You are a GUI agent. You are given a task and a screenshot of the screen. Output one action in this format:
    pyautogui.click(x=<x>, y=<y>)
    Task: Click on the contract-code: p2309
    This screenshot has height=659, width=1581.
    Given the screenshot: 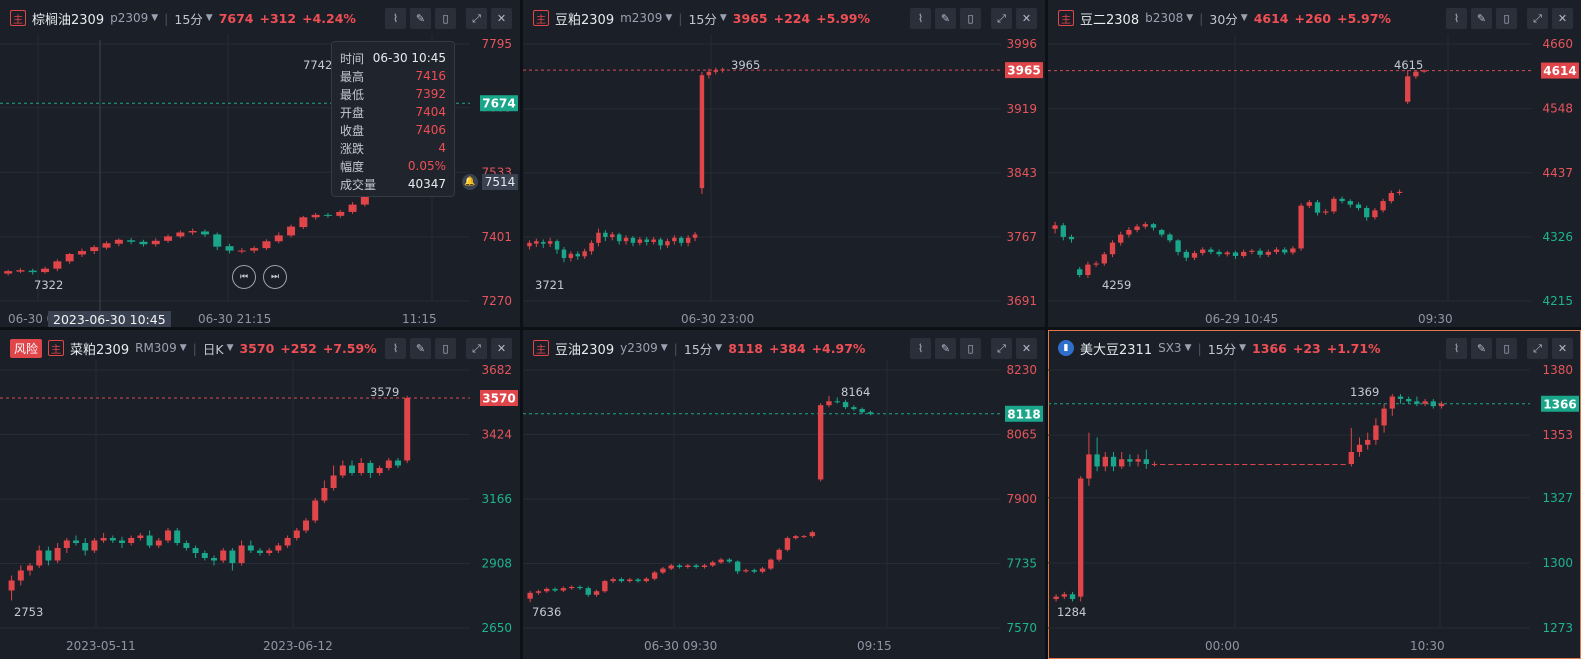 What is the action you would take?
    pyautogui.click(x=129, y=18)
    